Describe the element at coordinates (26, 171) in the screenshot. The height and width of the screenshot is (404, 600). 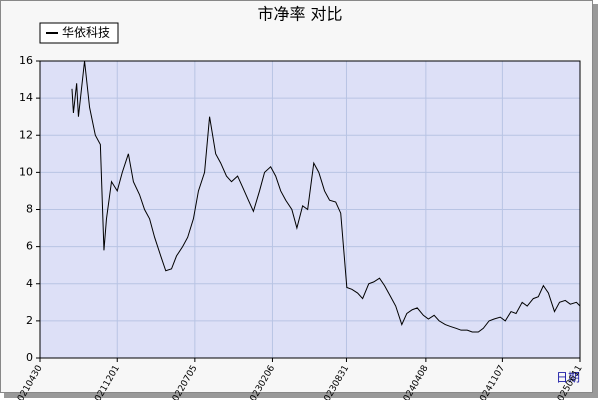
I see `y-tick-label: 10` at that location.